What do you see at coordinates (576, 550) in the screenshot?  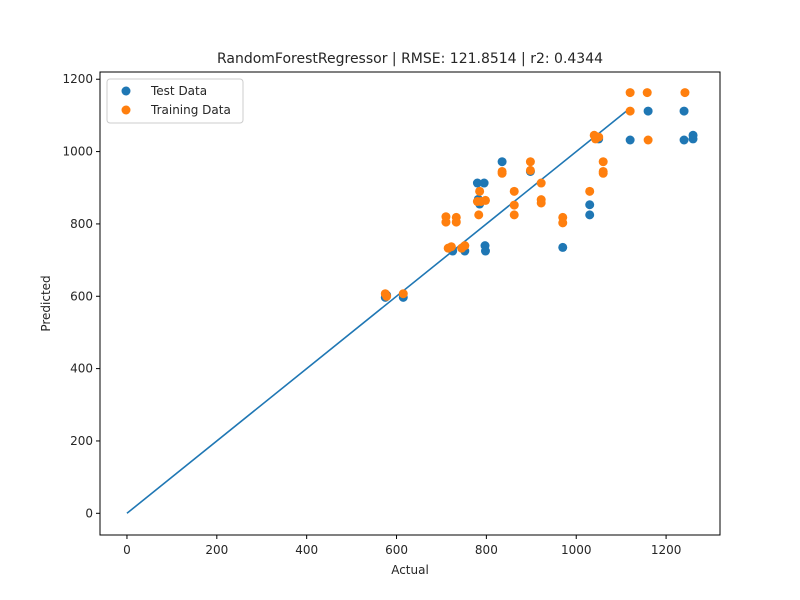 I see `x-tick-label: 1000` at bounding box center [576, 550].